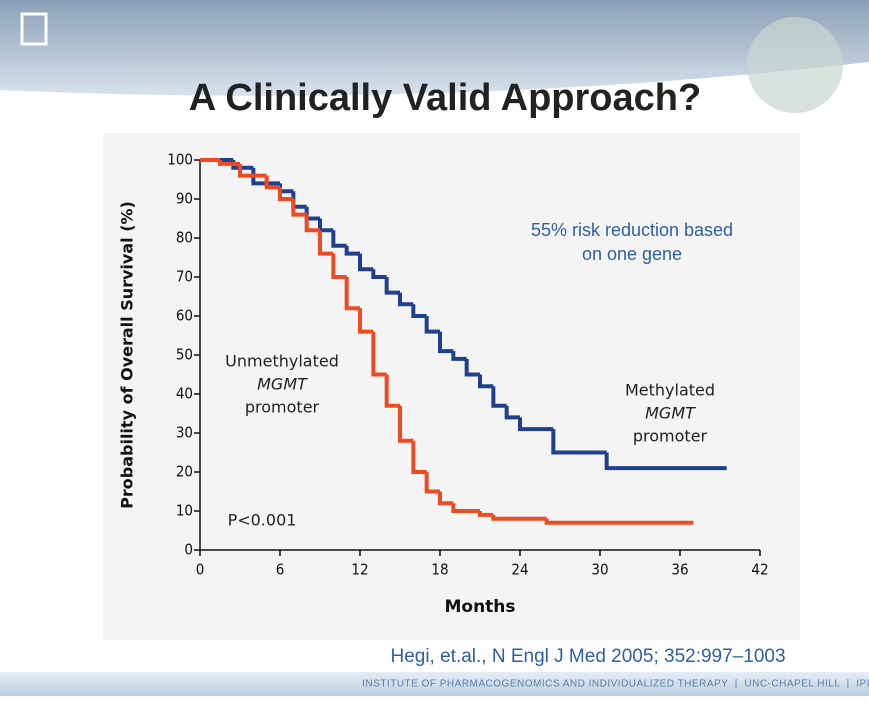 The image size is (869, 701). Describe the element at coordinates (184, 277) in the screenshot. I see `y-tick-label: 70` at that location.